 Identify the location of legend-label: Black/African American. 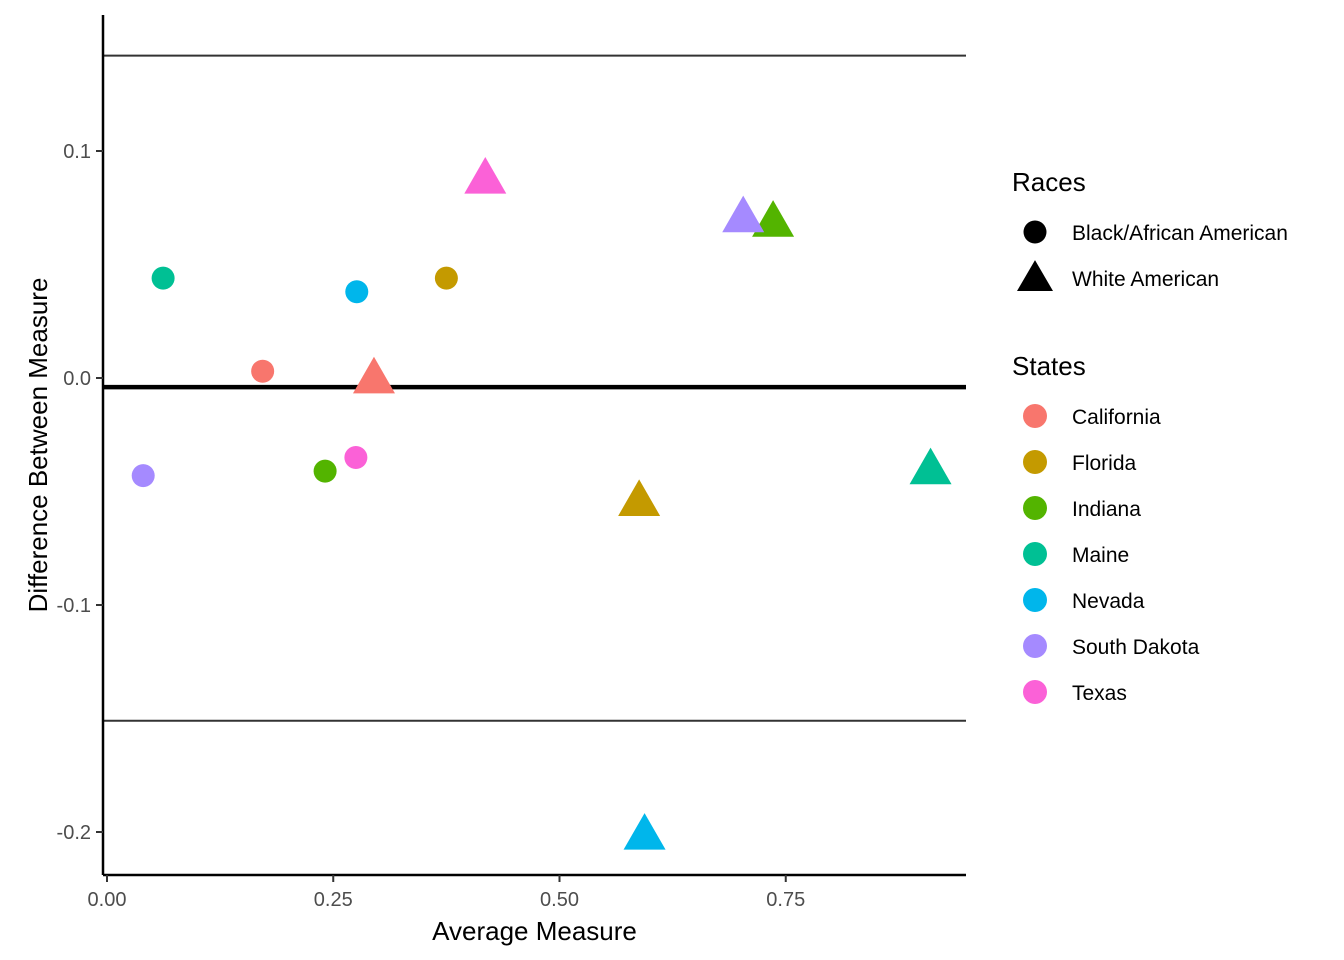
(1180, 233).